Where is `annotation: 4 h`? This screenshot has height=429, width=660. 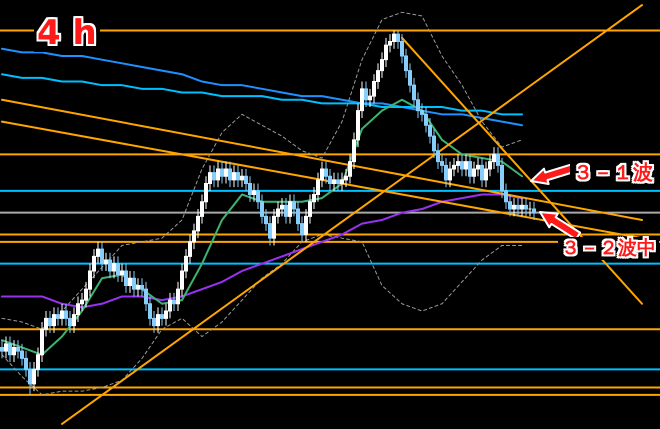
annotation: 4 h is located at coordinates (67, 33).